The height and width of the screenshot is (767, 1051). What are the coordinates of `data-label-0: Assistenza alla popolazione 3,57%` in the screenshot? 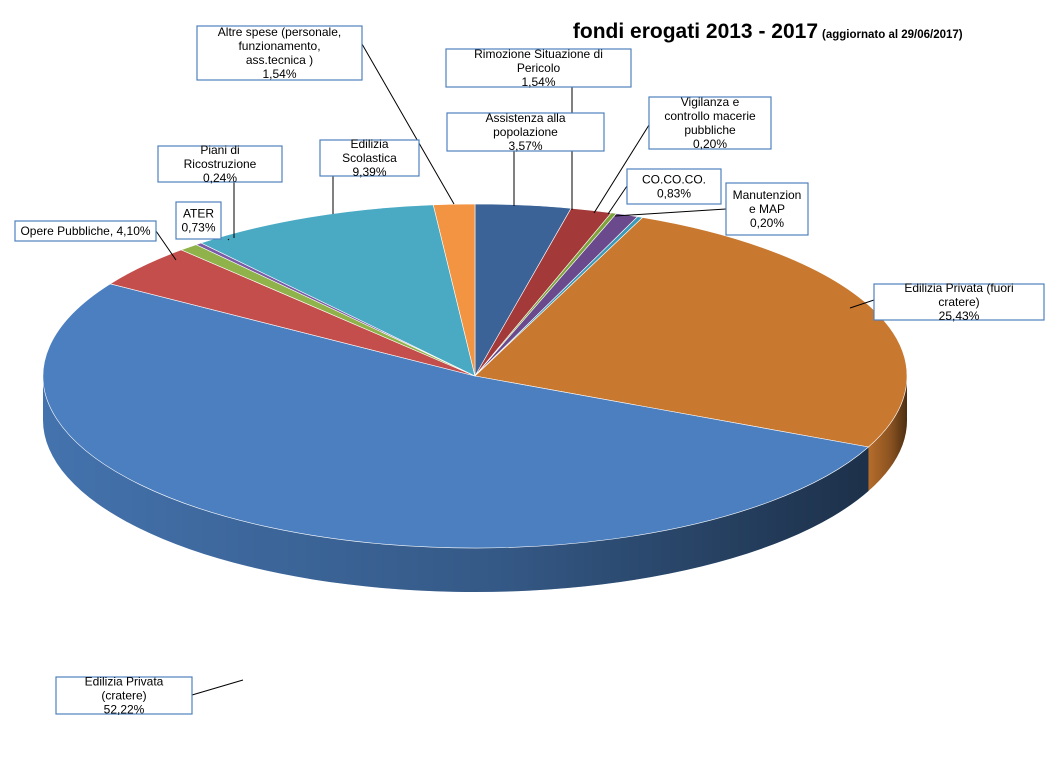 It's located at (525, 132).